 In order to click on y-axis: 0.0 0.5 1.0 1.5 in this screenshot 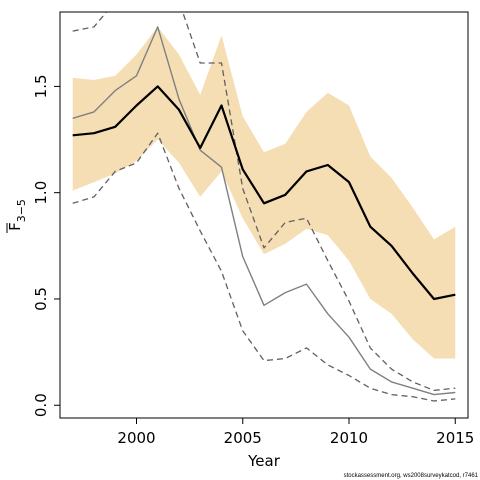, I will do `click(46, 245)`.